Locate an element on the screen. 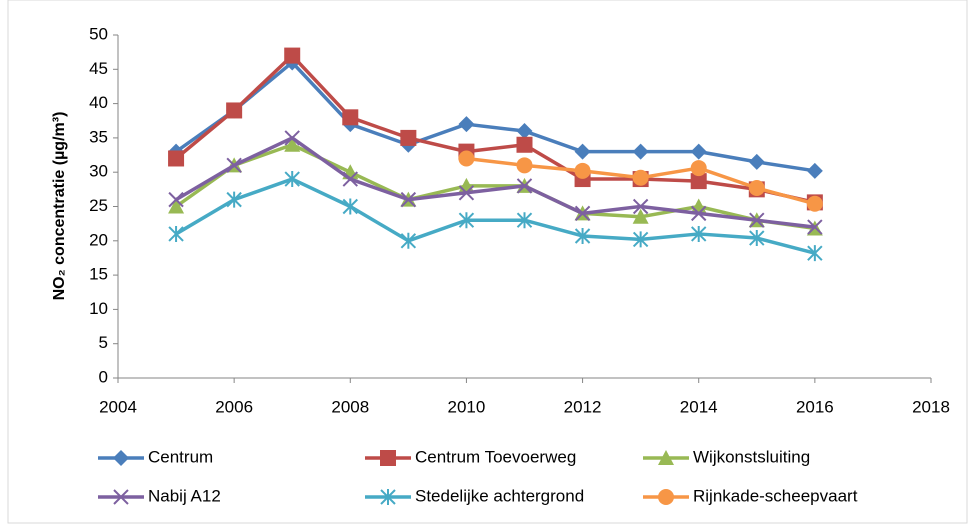  x-tick-label: 2014 is located at coordinates (699, 406).